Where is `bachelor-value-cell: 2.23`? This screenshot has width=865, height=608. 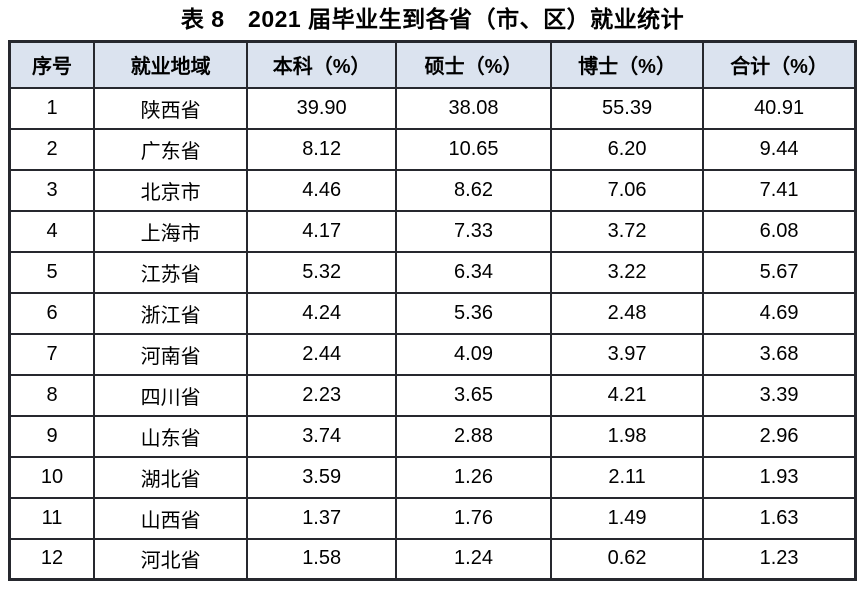
bachelor-value-cell: 2.23 is located at coordinates (322, 395).